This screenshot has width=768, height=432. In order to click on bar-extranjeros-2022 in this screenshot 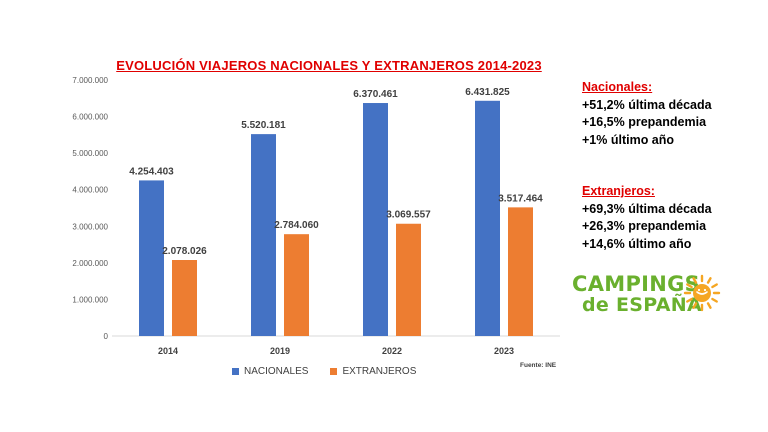, I will do `click(408, 279)`.